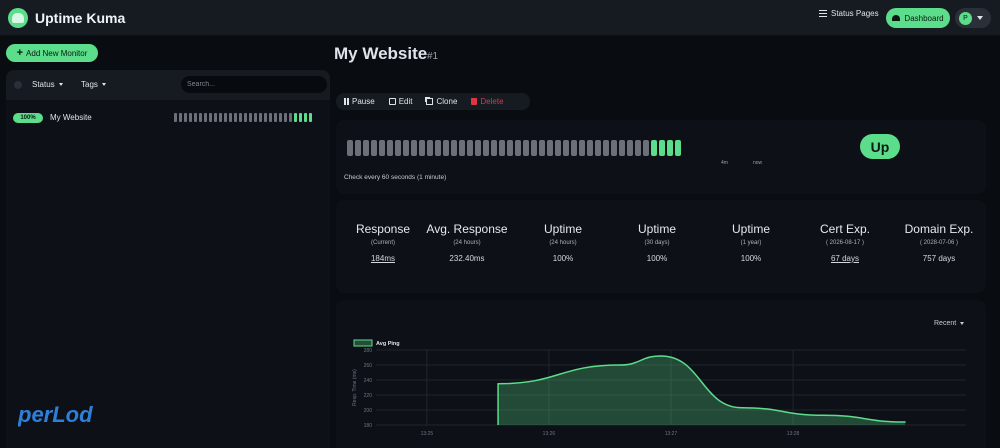 Image resolution: width=1000 pixels, height=448 pixels. Describe the element at coordinates (945, 323) in the screenshot. I see `chart-period-label: Recent` at that location.